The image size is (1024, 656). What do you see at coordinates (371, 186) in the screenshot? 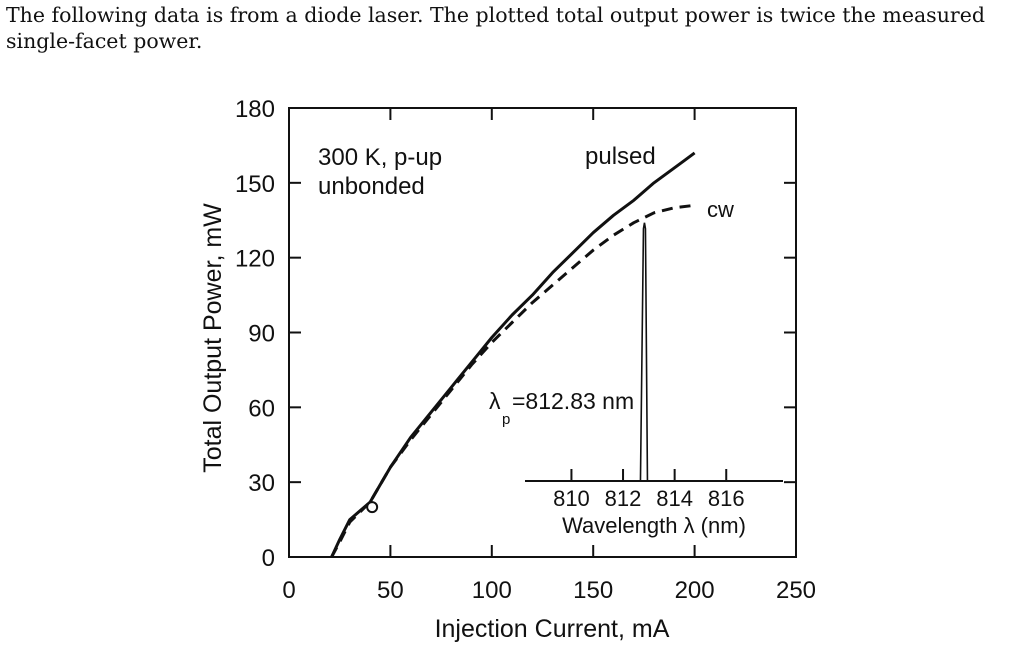
I see `condition-line-2: unbonded` at bounding box center [371, 186].